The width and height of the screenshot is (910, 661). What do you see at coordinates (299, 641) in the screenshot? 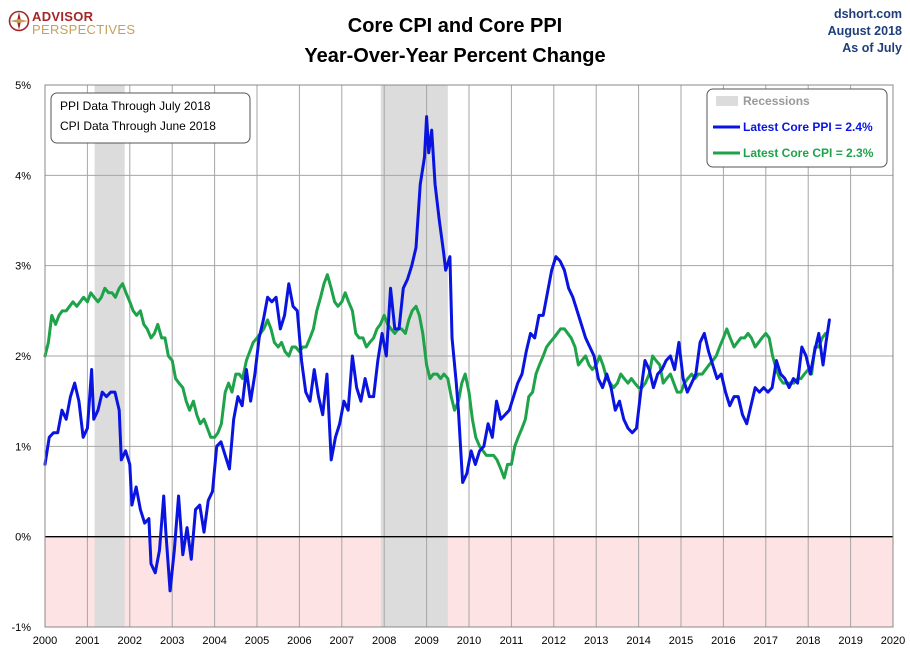
I see `x-tick-label: 2006` at bounding box center [299, 641].